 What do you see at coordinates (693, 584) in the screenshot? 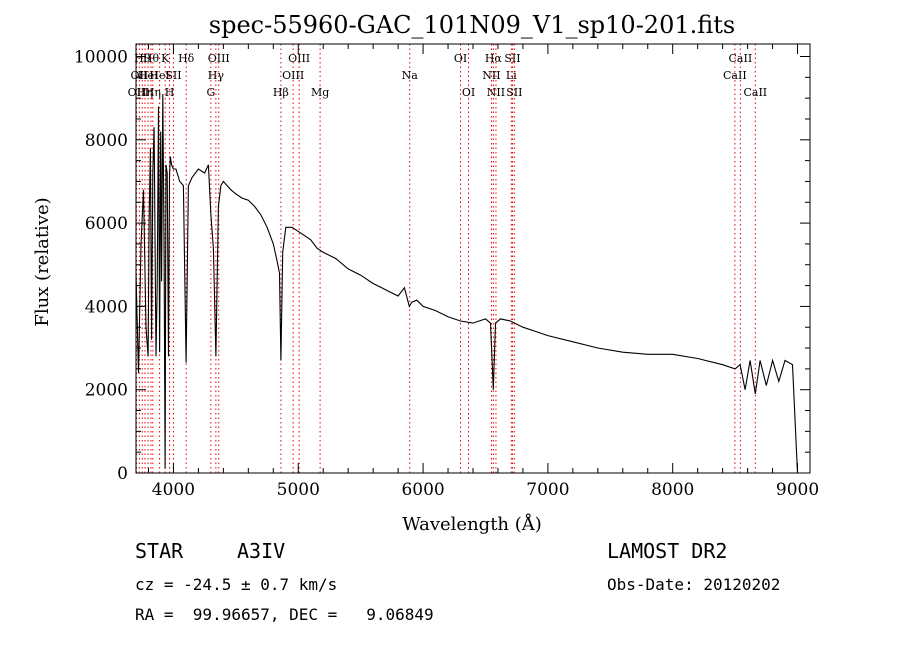
I see `obs-date-text: Obs-Date: 20120202` at bounding box center [693, 584].